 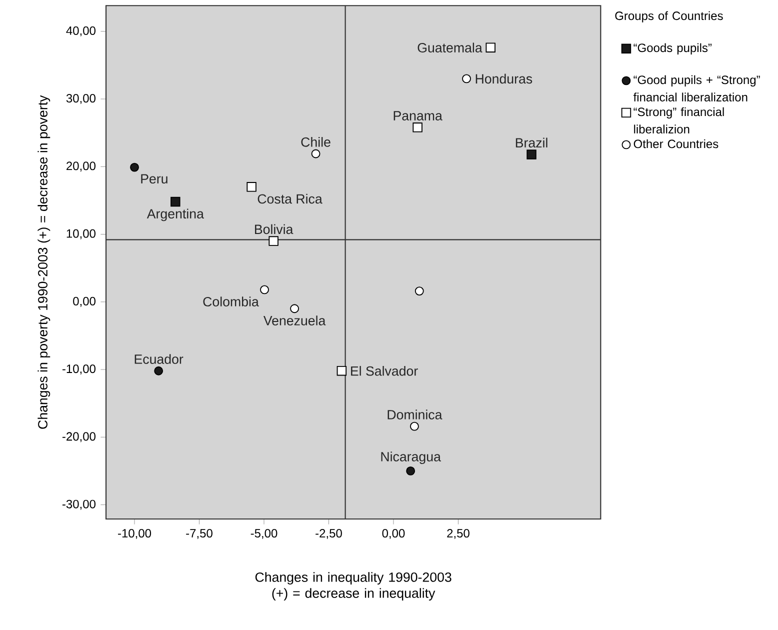 I want to click on annotation: Brazil, so click(x=532, y=143).